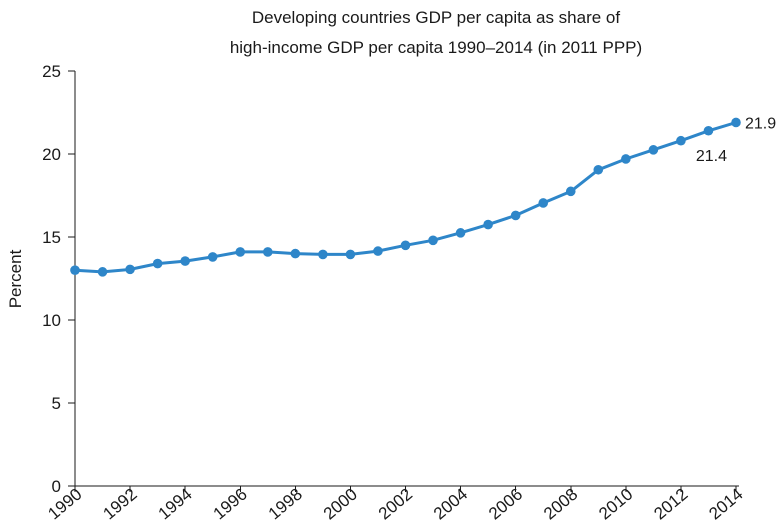 The image size is (780, 530). What do you see at coordinates (119, 504) in the screenshot?
I see `x-tick-label: 1992` at bounding box center [119, 504].